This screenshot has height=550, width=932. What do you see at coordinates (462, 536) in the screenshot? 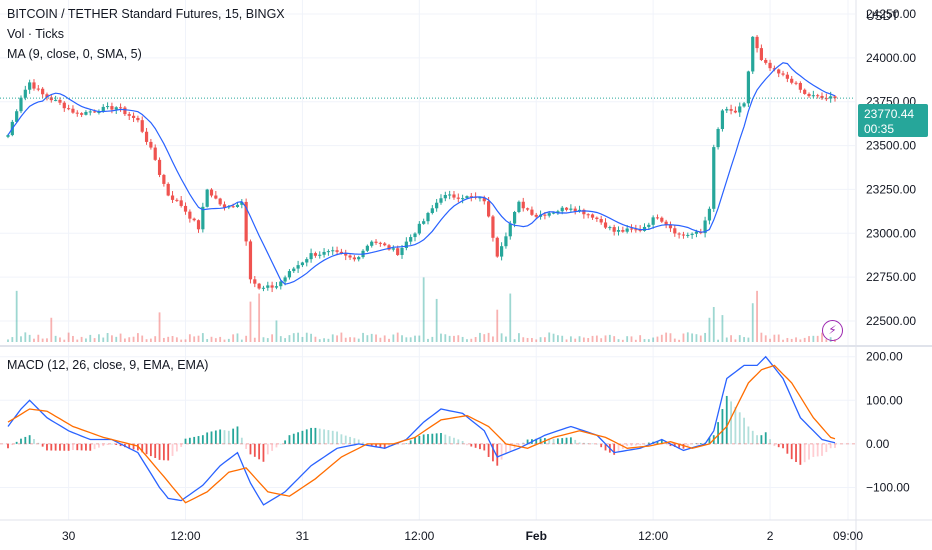
I see `time-axis: 30 12:00 31 12:00 Feb 12:00 2 09:00` at bounding box center [462, 536].